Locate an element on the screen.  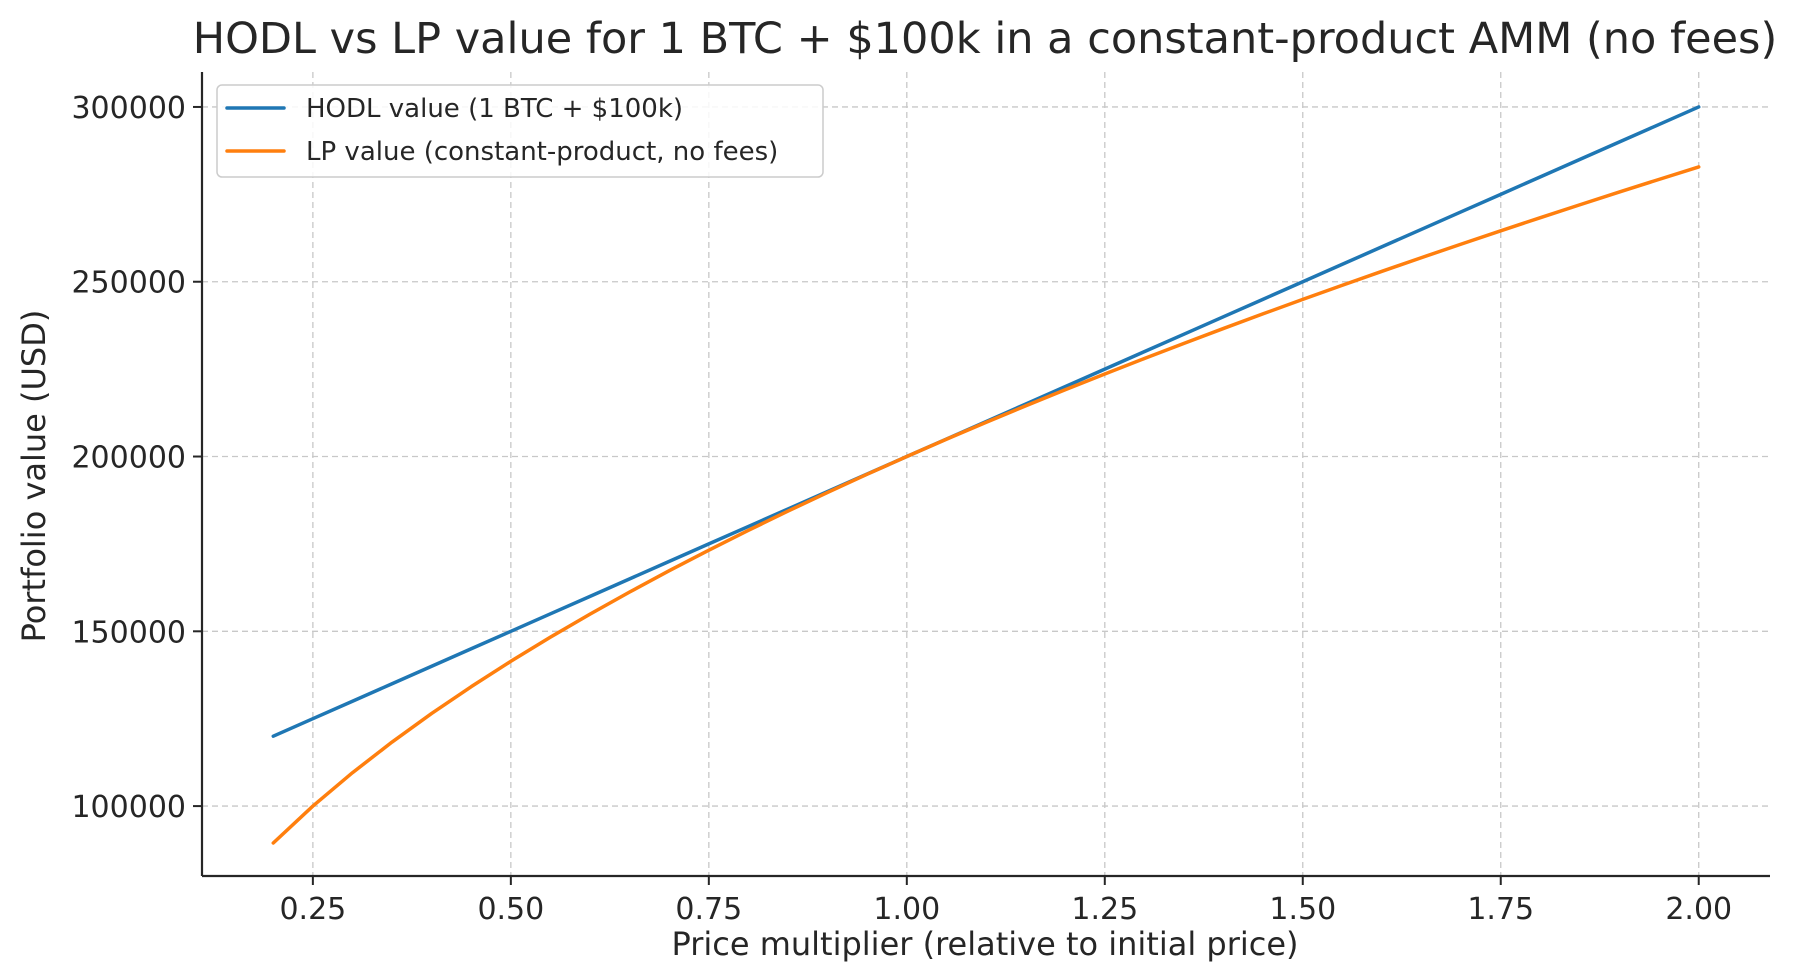
y-tick-label: 100000 is located at coordinates (128, 807).